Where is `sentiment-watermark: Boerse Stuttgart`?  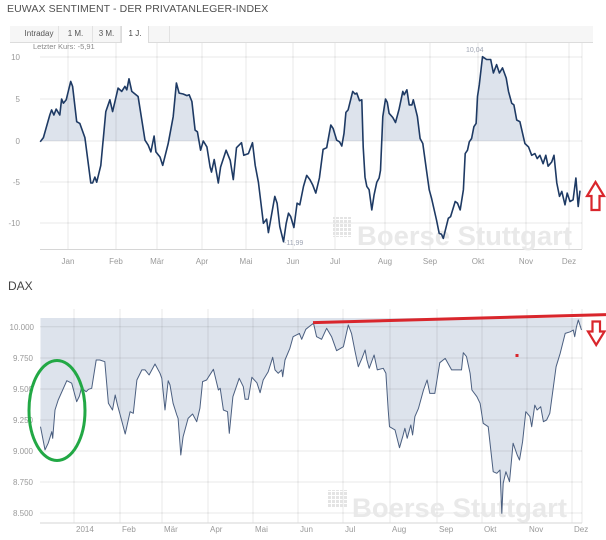
sentiment-watermark: Boerse Stuttgart is located at coordinates (452, 234).